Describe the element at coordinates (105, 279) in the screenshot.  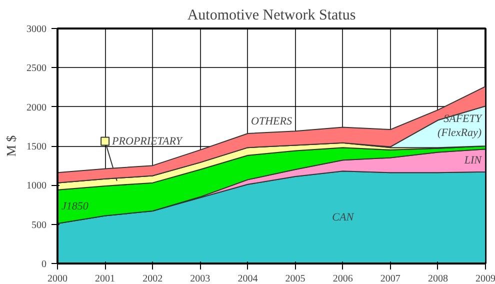
I see `x-tick-label: 2001` at that location.